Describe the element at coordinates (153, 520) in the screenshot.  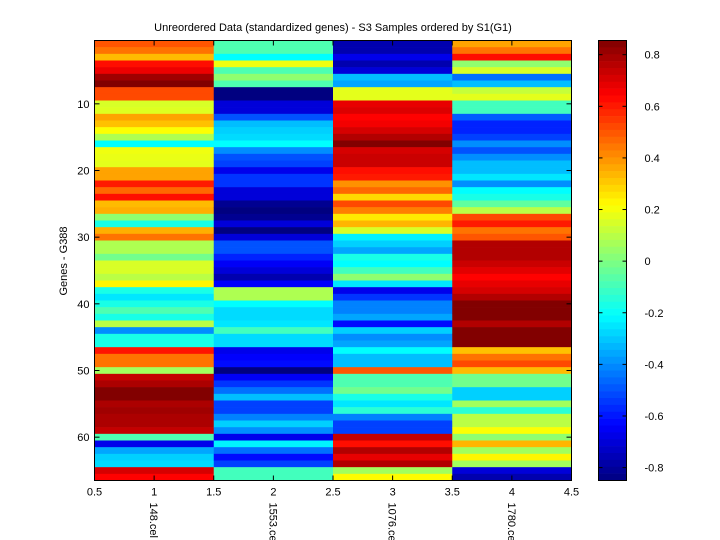
I see `column-label: 148.cel` at that location.